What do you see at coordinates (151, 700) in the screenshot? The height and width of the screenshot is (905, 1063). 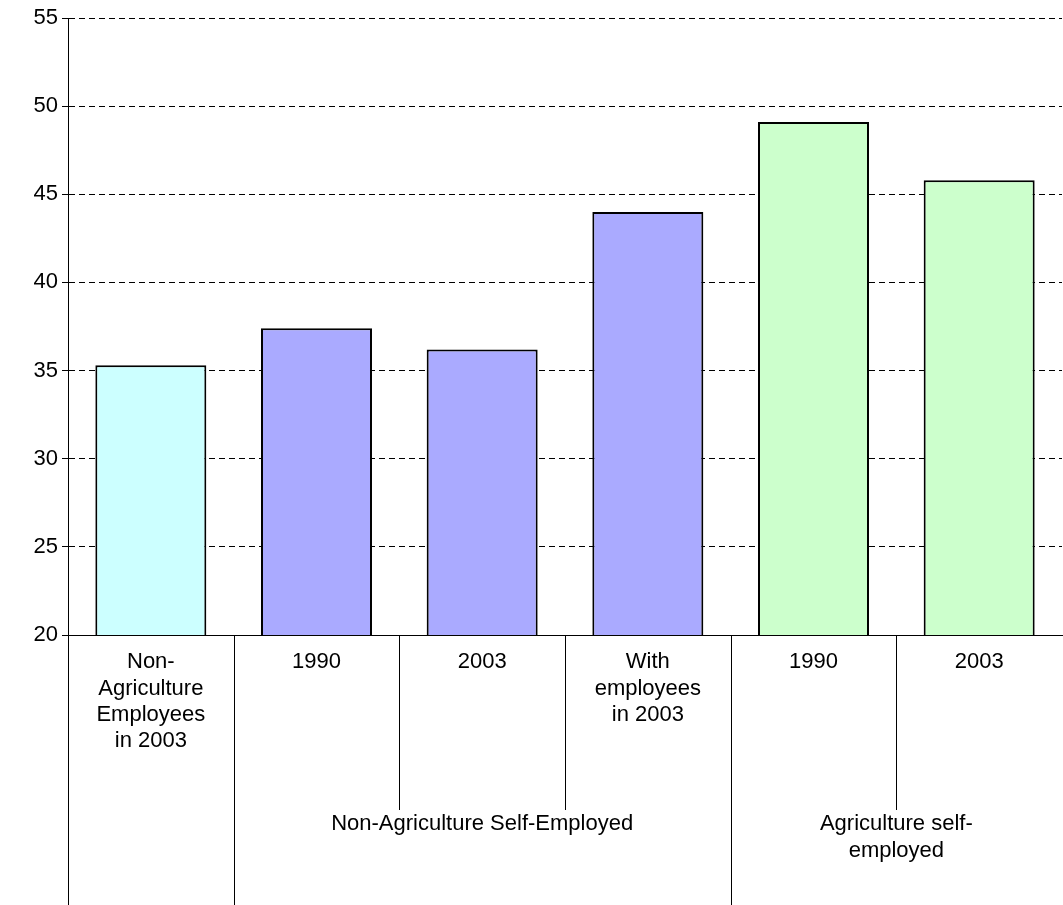 I see `x-tick-label: Non-Agriculture Employees in 2003` at bounding box center [151, 700].